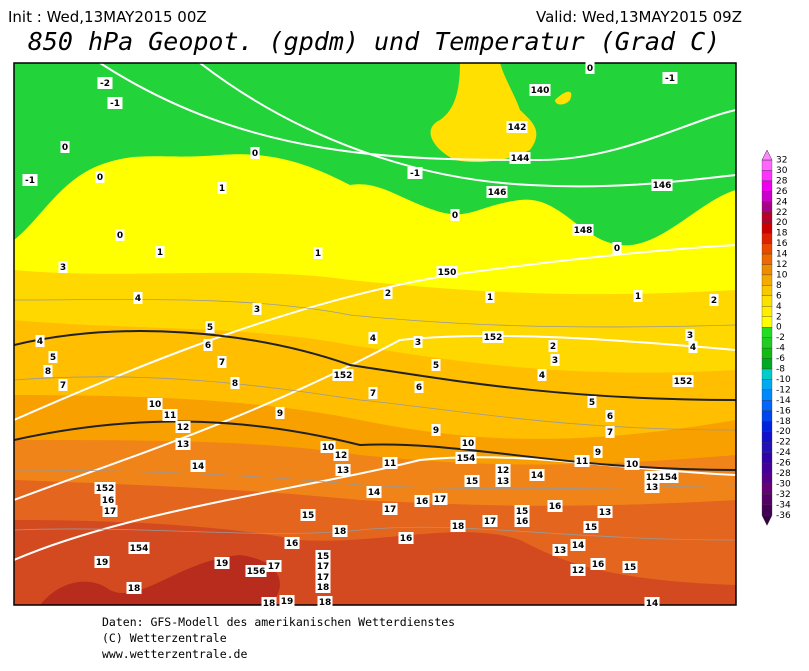 The image size is (809, 671). I want to click on colorbar-label: 28, so click(782, 181).